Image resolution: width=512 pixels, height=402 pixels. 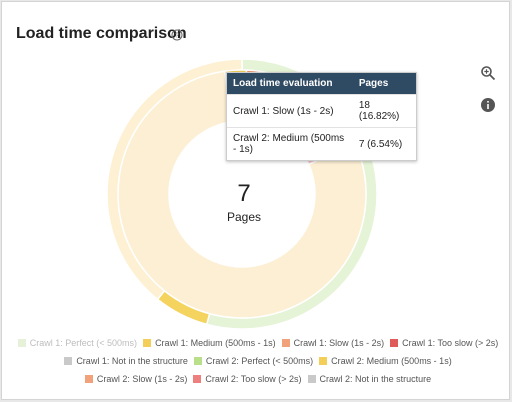 I want to click on tooltip-header-pages: Pages, so click(x=384, y=84).